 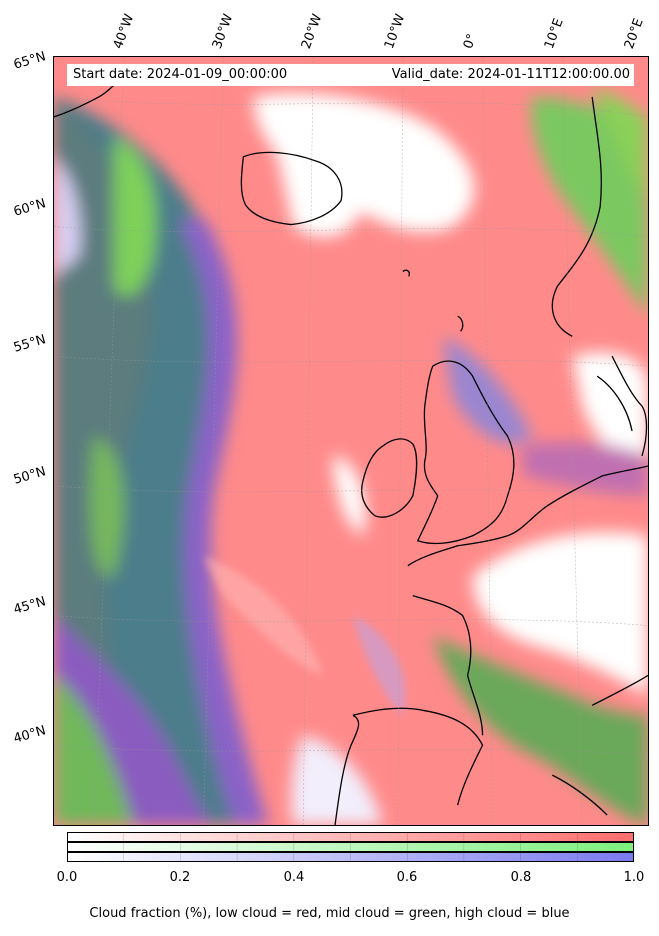 What do you see at coordinates (634, 877) in the screenshot?
I see `colorbar-tick-10: 1.0` at bounding box center [634, 877].